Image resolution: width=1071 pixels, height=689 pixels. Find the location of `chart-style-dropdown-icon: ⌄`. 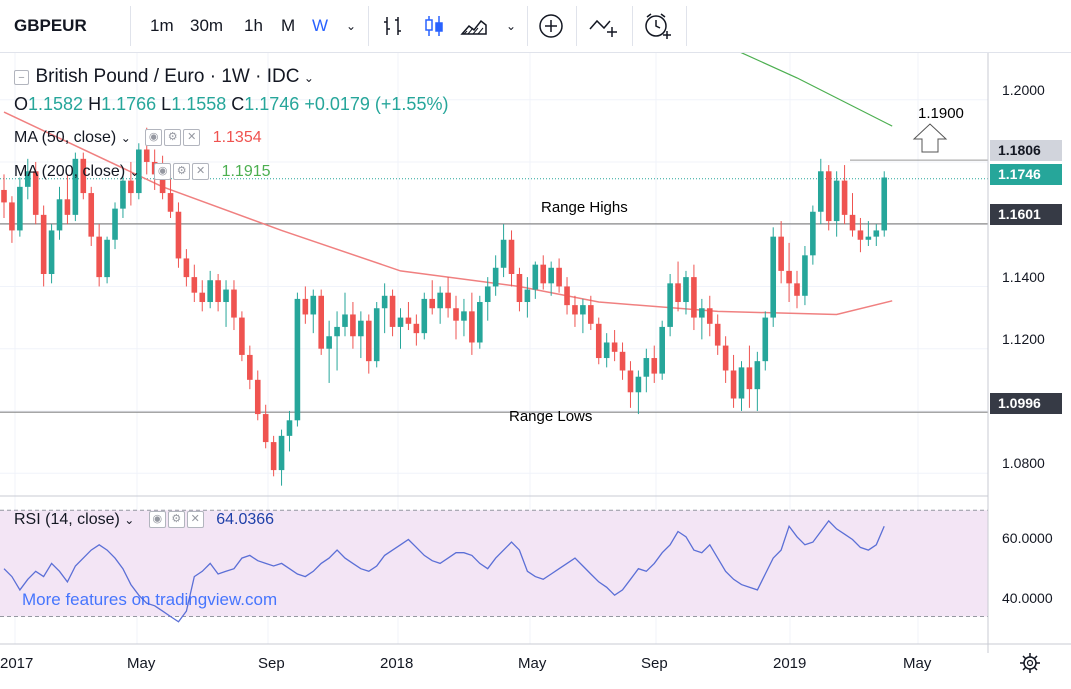

chart-style-dropdown-icon: ⌄ is located at coordinates (511, 26).